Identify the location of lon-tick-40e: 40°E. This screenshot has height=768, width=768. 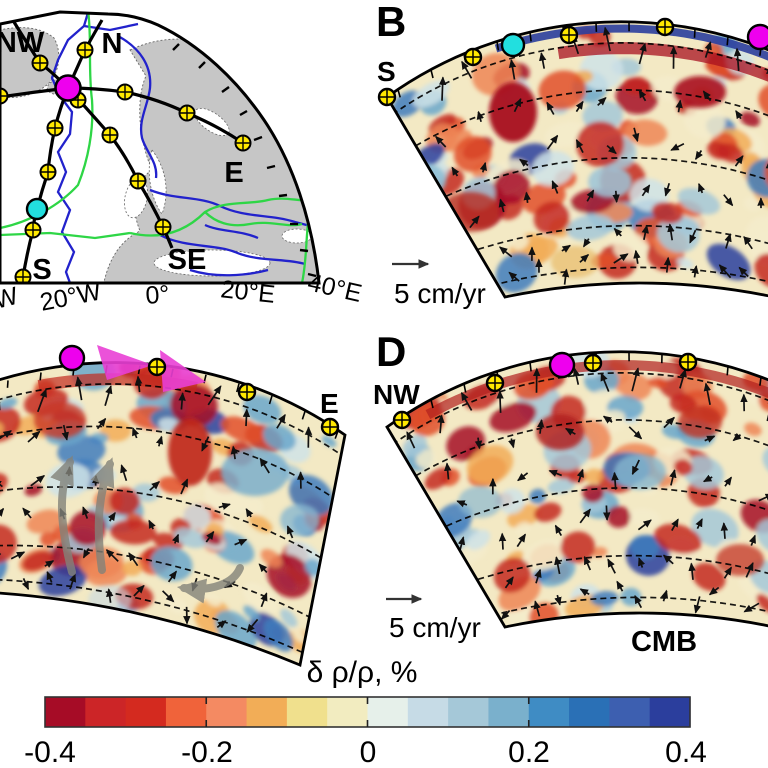
(334, 288).